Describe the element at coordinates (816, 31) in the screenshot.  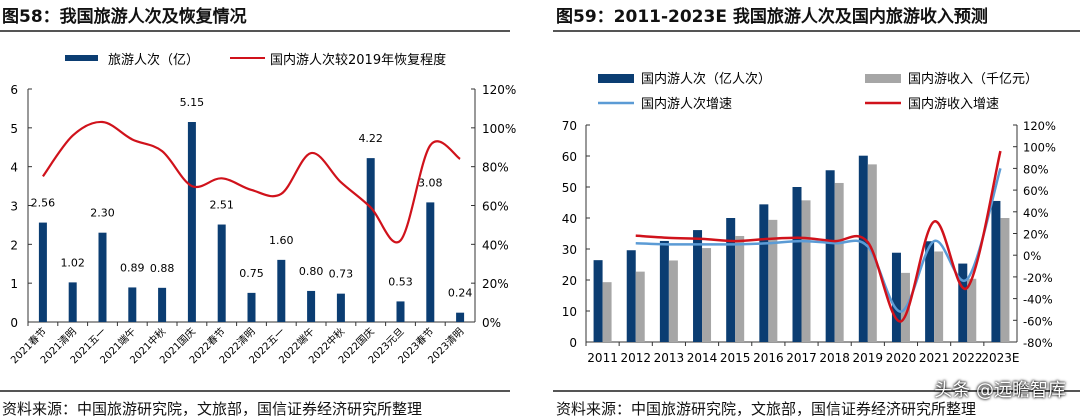
I see `right-title-divider` at that location.